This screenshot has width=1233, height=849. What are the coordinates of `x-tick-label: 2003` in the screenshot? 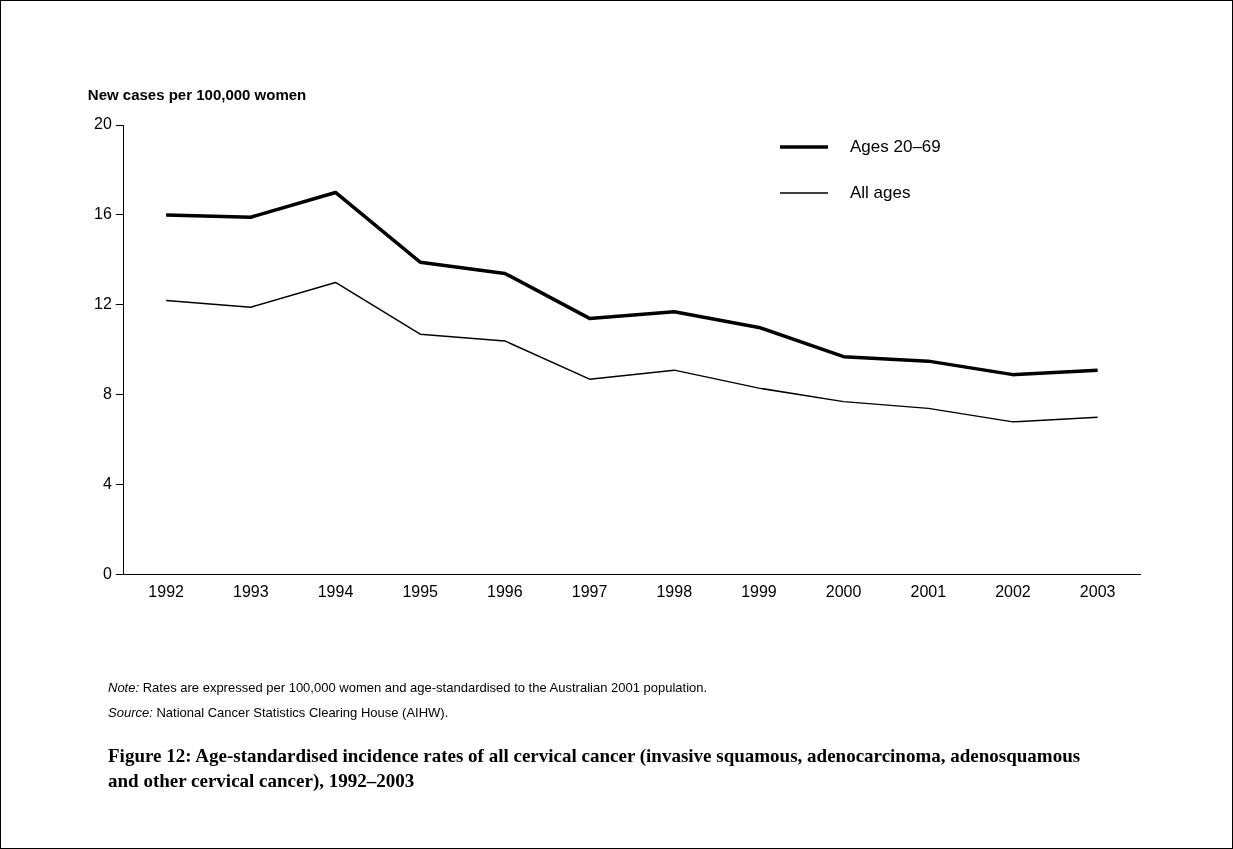 It's located at (1097, 591).